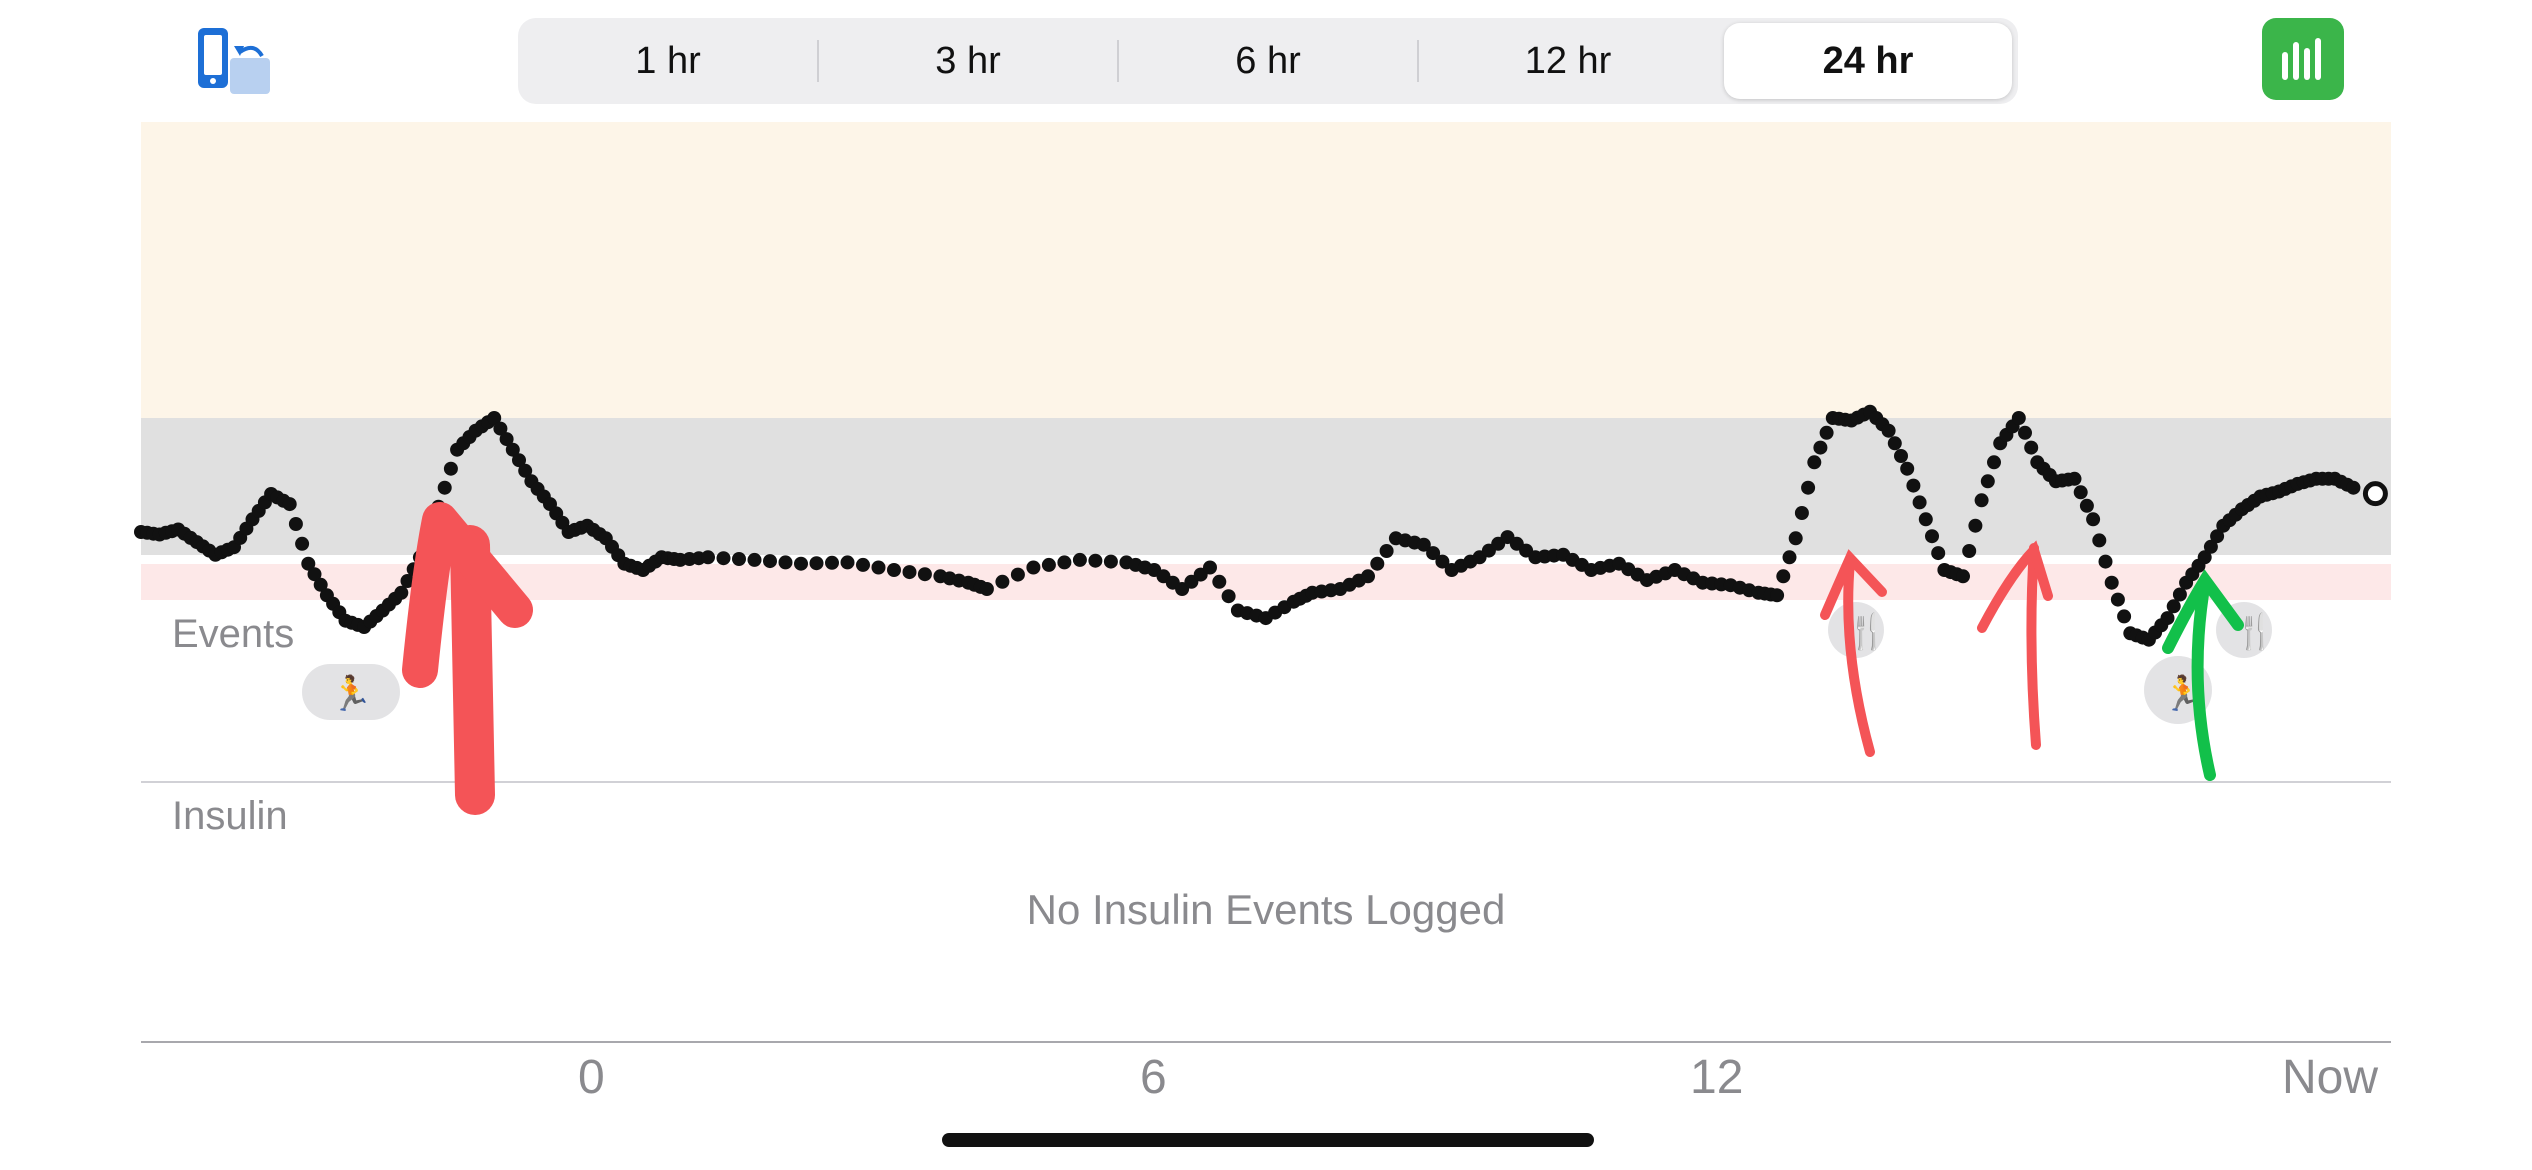 The image size is (2532, 1170). I want to click on x-tick-label: Now, so click(2330, 1077).